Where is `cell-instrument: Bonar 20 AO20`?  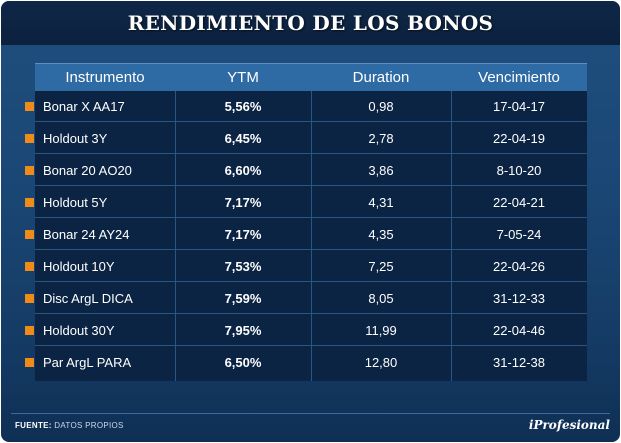 cell-instrument: Bonar 20 AO20 is located at coordinates (87, 170).